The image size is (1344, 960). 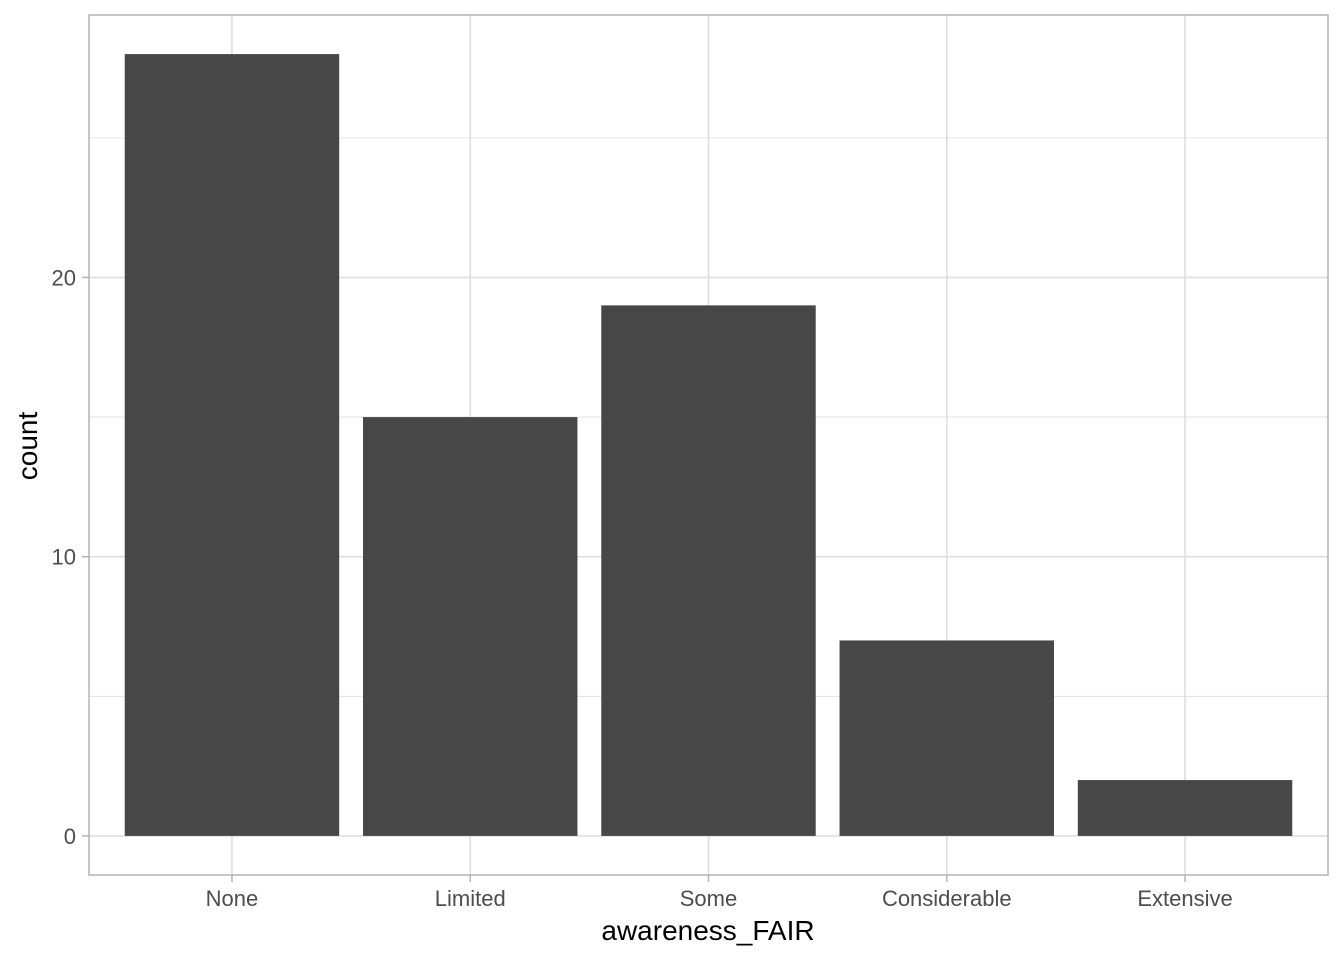 I want to click on y-tick-label: 0, so click(x=70, y=836).